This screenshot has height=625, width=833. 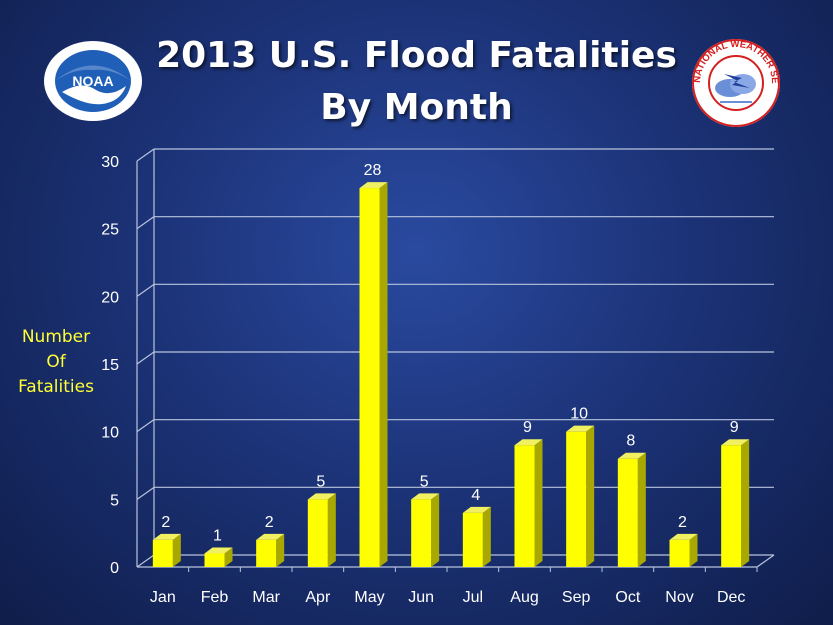 I want to click on data-label: 8, so click(x=630, y=441).